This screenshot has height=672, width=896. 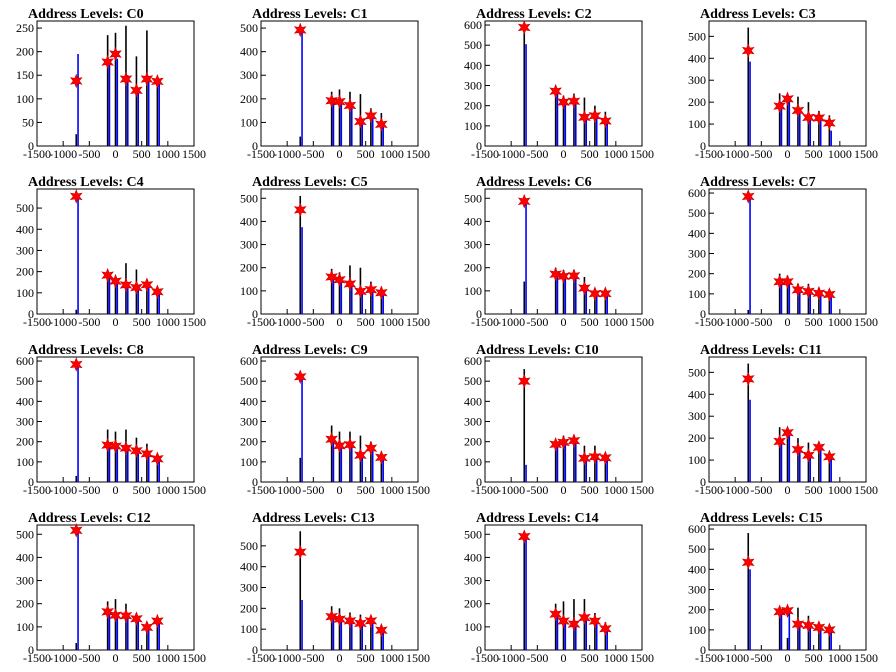 I want to click on chart-title: Address Levels: C10, so click(x=537, y=350).